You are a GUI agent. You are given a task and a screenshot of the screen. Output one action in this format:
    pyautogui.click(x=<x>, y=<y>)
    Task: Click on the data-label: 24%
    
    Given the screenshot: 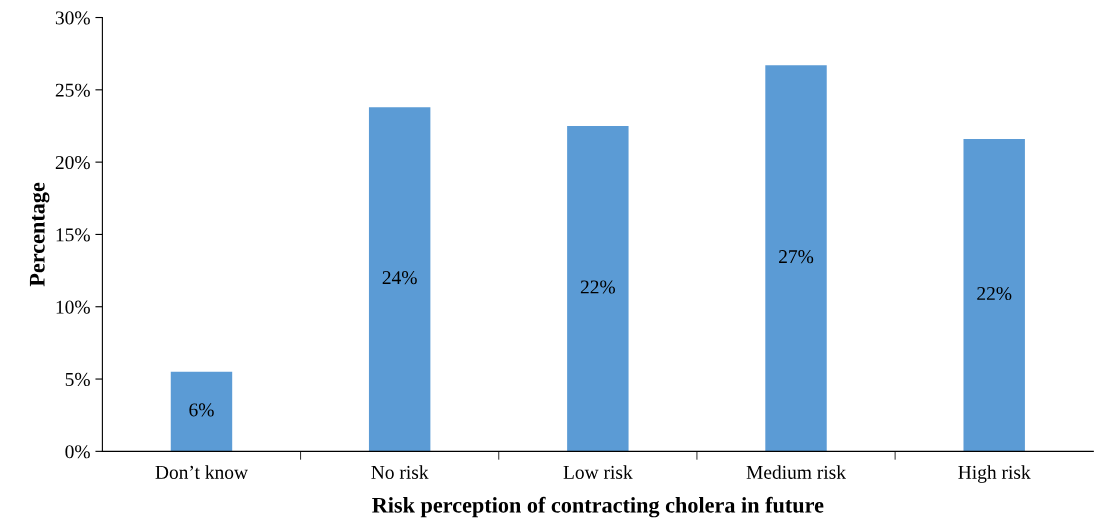 What is the action you would take?
    pyautogui.click(x=399, y=278)
    